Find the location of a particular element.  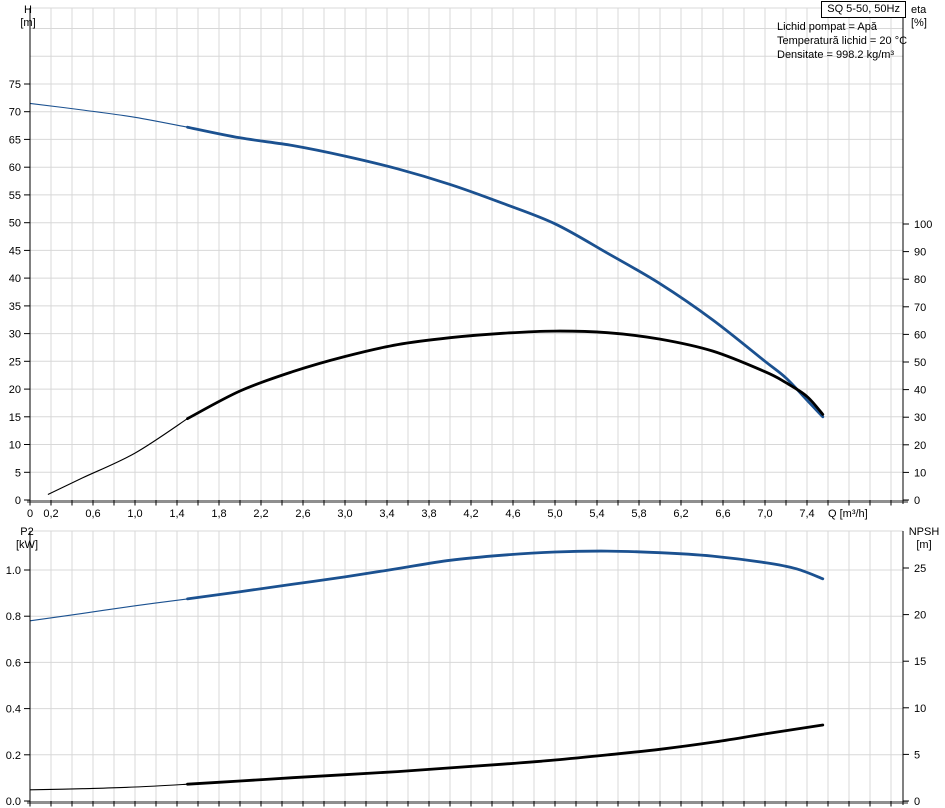

eta-axis-unit: [%] is located at coordinates (919, 23).